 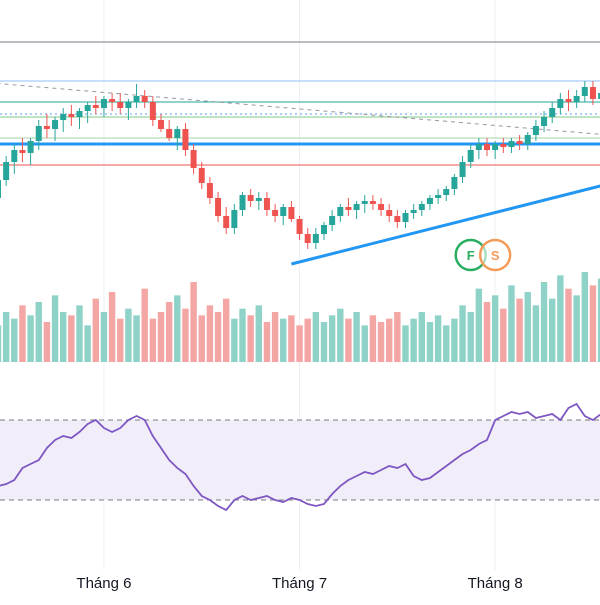 I want to click on trendline, so click(x=300, y=109).